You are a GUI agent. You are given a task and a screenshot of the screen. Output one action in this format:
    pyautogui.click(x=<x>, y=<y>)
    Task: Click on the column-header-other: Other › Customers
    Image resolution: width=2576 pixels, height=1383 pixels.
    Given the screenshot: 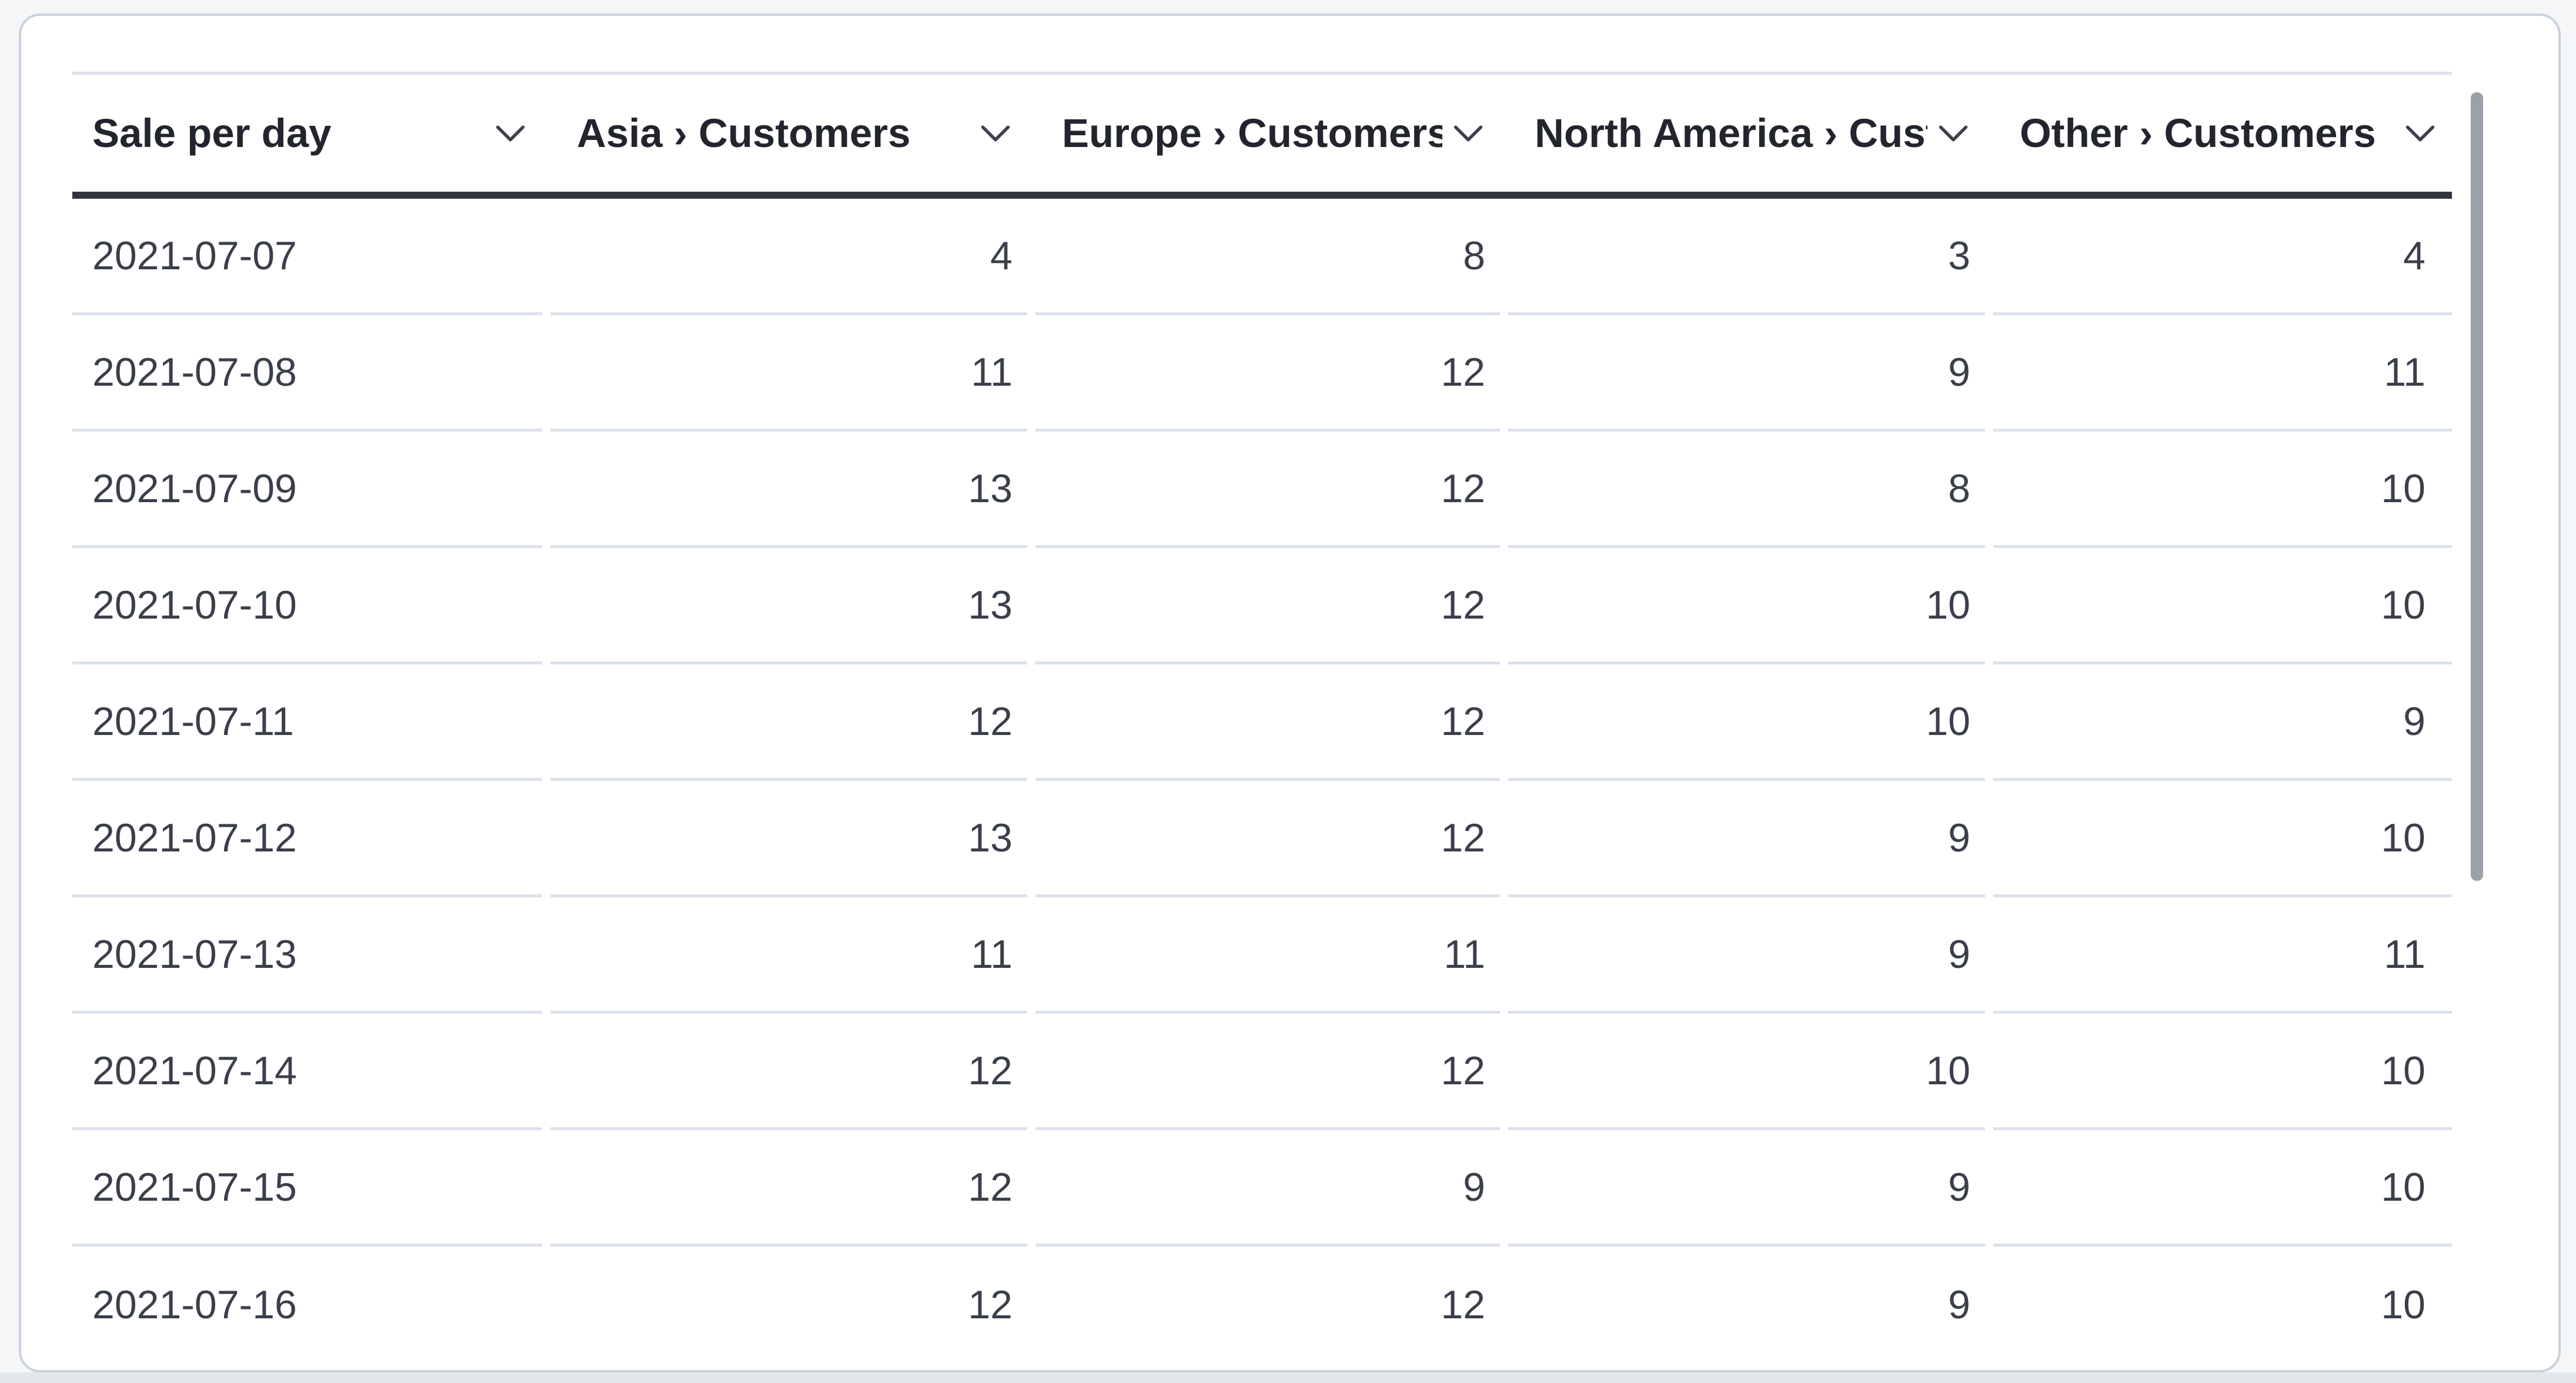 What is the action you would take?
    pyautogui.click(x=2222, y=133)
    